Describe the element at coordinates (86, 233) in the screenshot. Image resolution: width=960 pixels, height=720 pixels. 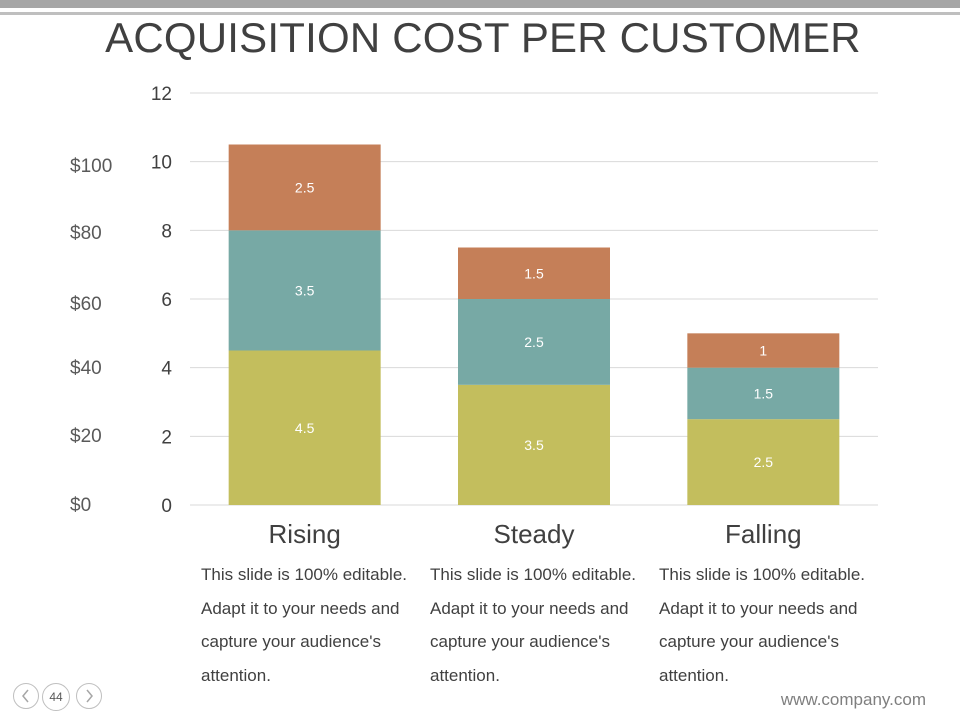
I see `dollar-axis-label: $80` at that location.